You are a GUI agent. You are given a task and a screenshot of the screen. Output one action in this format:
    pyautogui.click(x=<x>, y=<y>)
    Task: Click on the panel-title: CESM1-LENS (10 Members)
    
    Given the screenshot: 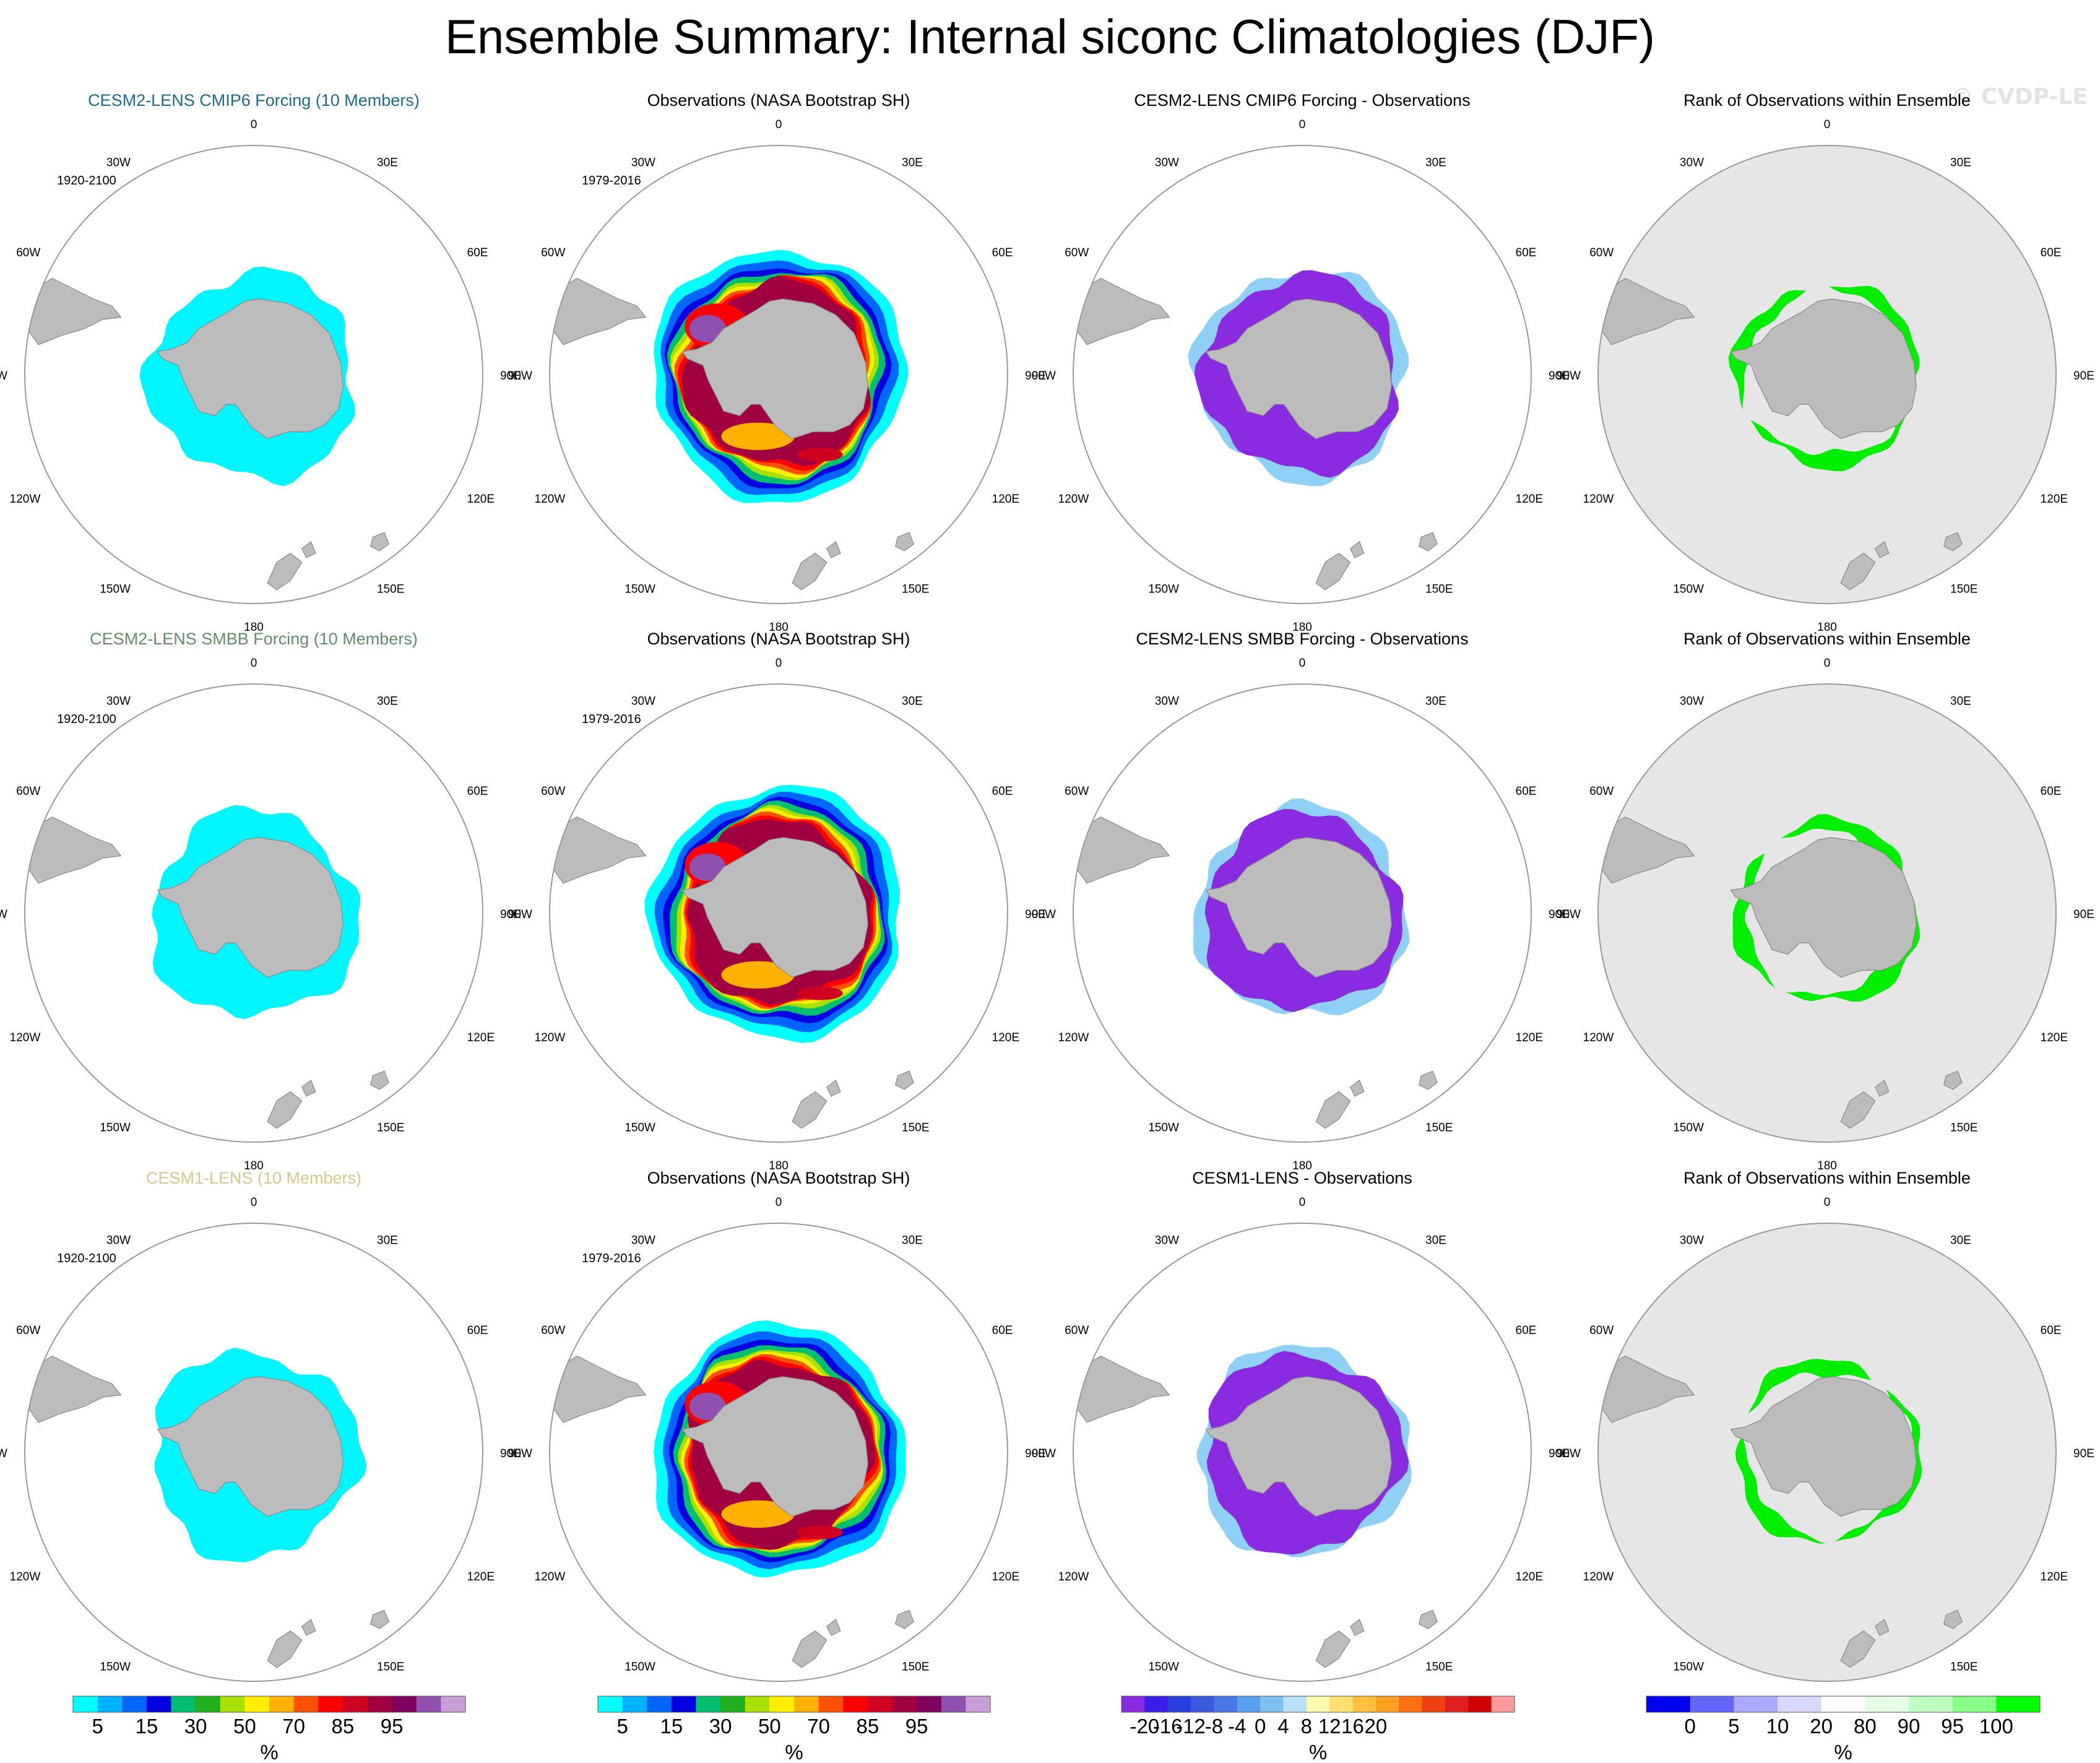 What is the action you would take?
    pyautogui.click(x=253, y=1178)
    